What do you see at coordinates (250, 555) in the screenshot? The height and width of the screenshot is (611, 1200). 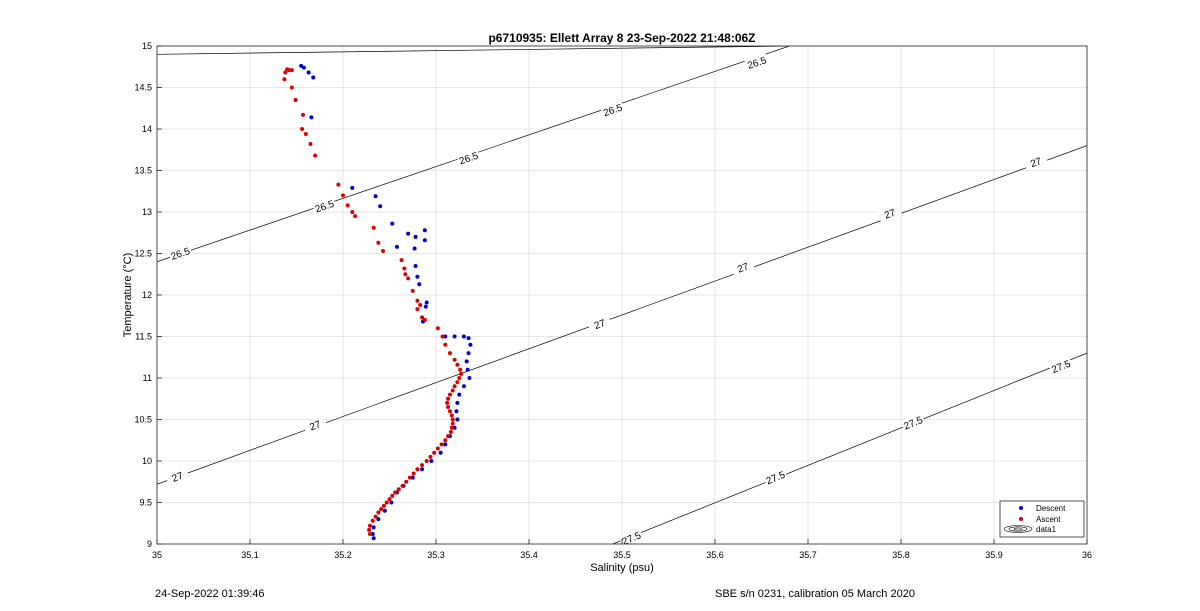 I see `x-tick-label: 35.1` at bounding box center [250, 555].